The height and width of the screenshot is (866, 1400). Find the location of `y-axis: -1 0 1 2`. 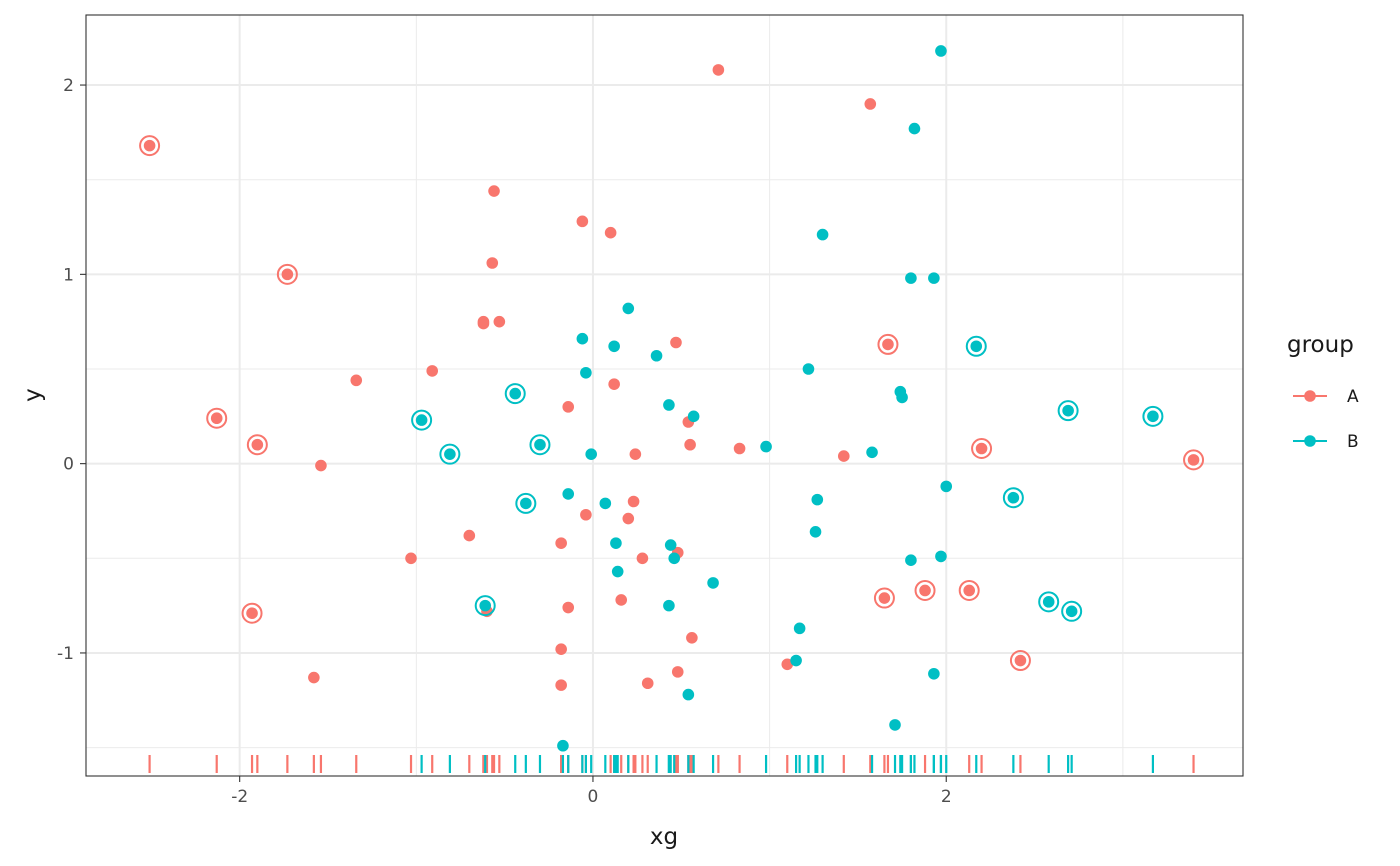

y-axis: -1 0 1 2 is located at coordinates (71, 370).